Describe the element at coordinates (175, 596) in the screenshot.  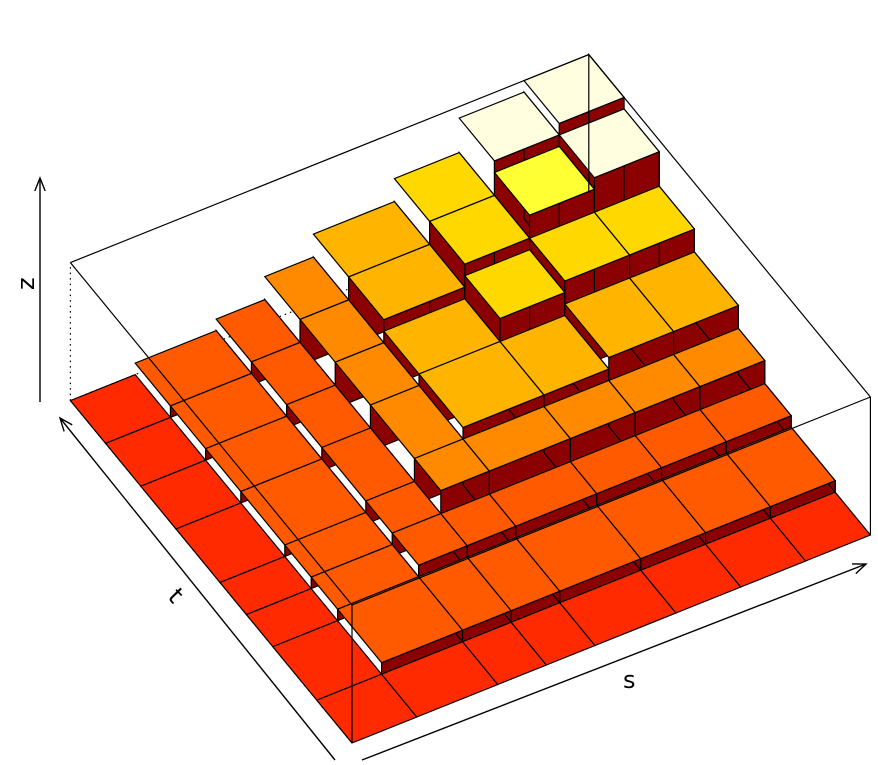
I see `y-axis-label: t` at that location.